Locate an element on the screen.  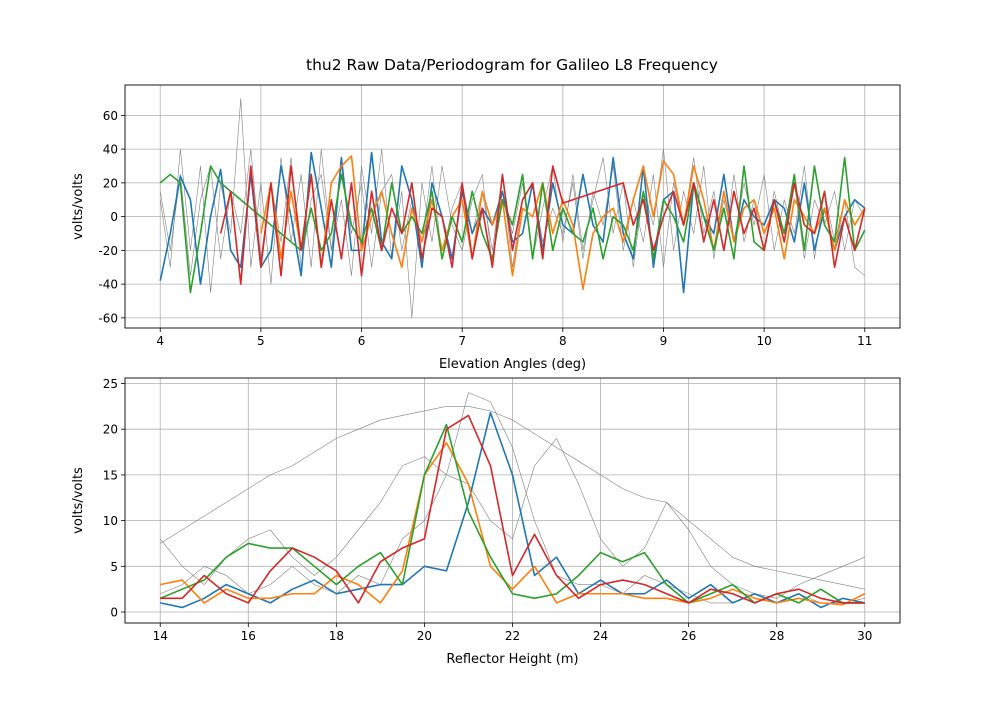
x-tick-label: 10 is located at coordinates (763, 341).